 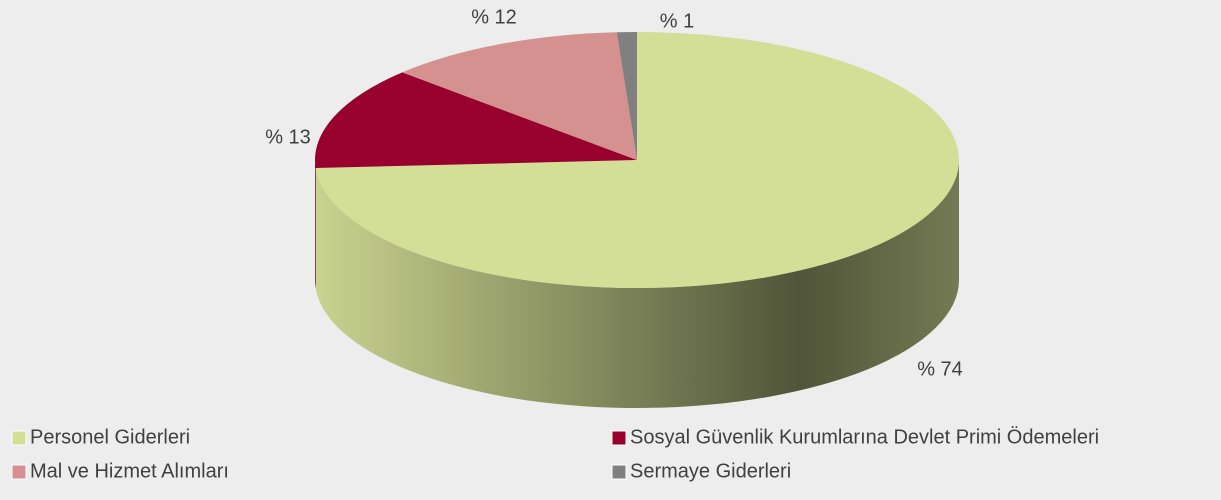 What do you see at coordinates (288, 137) in the screenshot?
I see `data-label: % 13` at bounding box center [288, 137].